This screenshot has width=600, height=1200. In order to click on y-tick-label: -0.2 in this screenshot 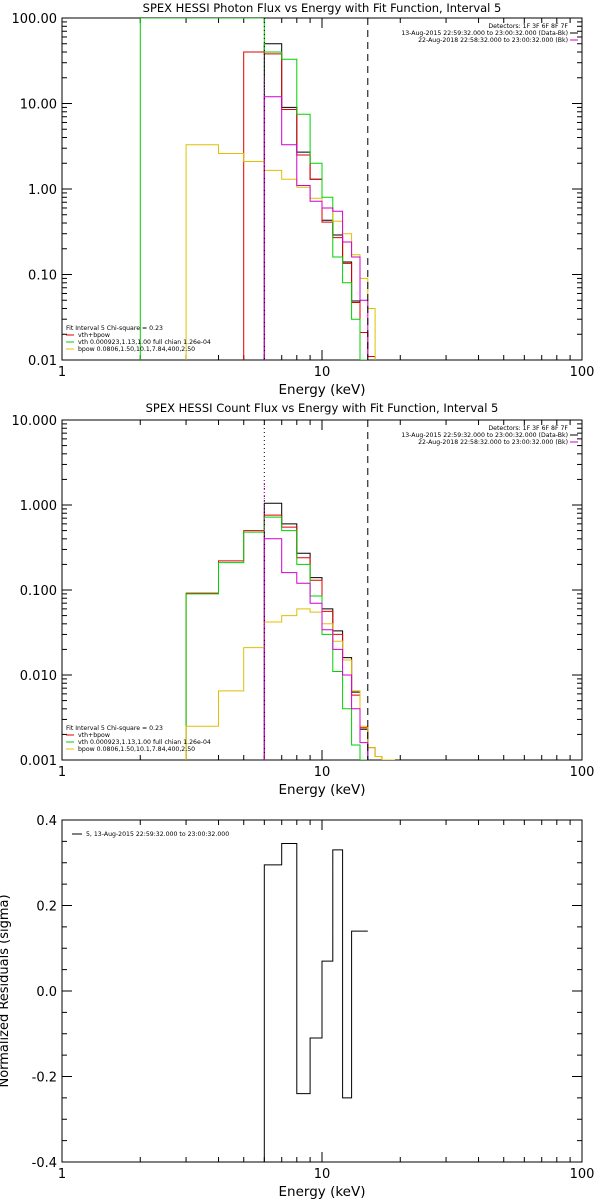, I will do `click(44, 1078)`.